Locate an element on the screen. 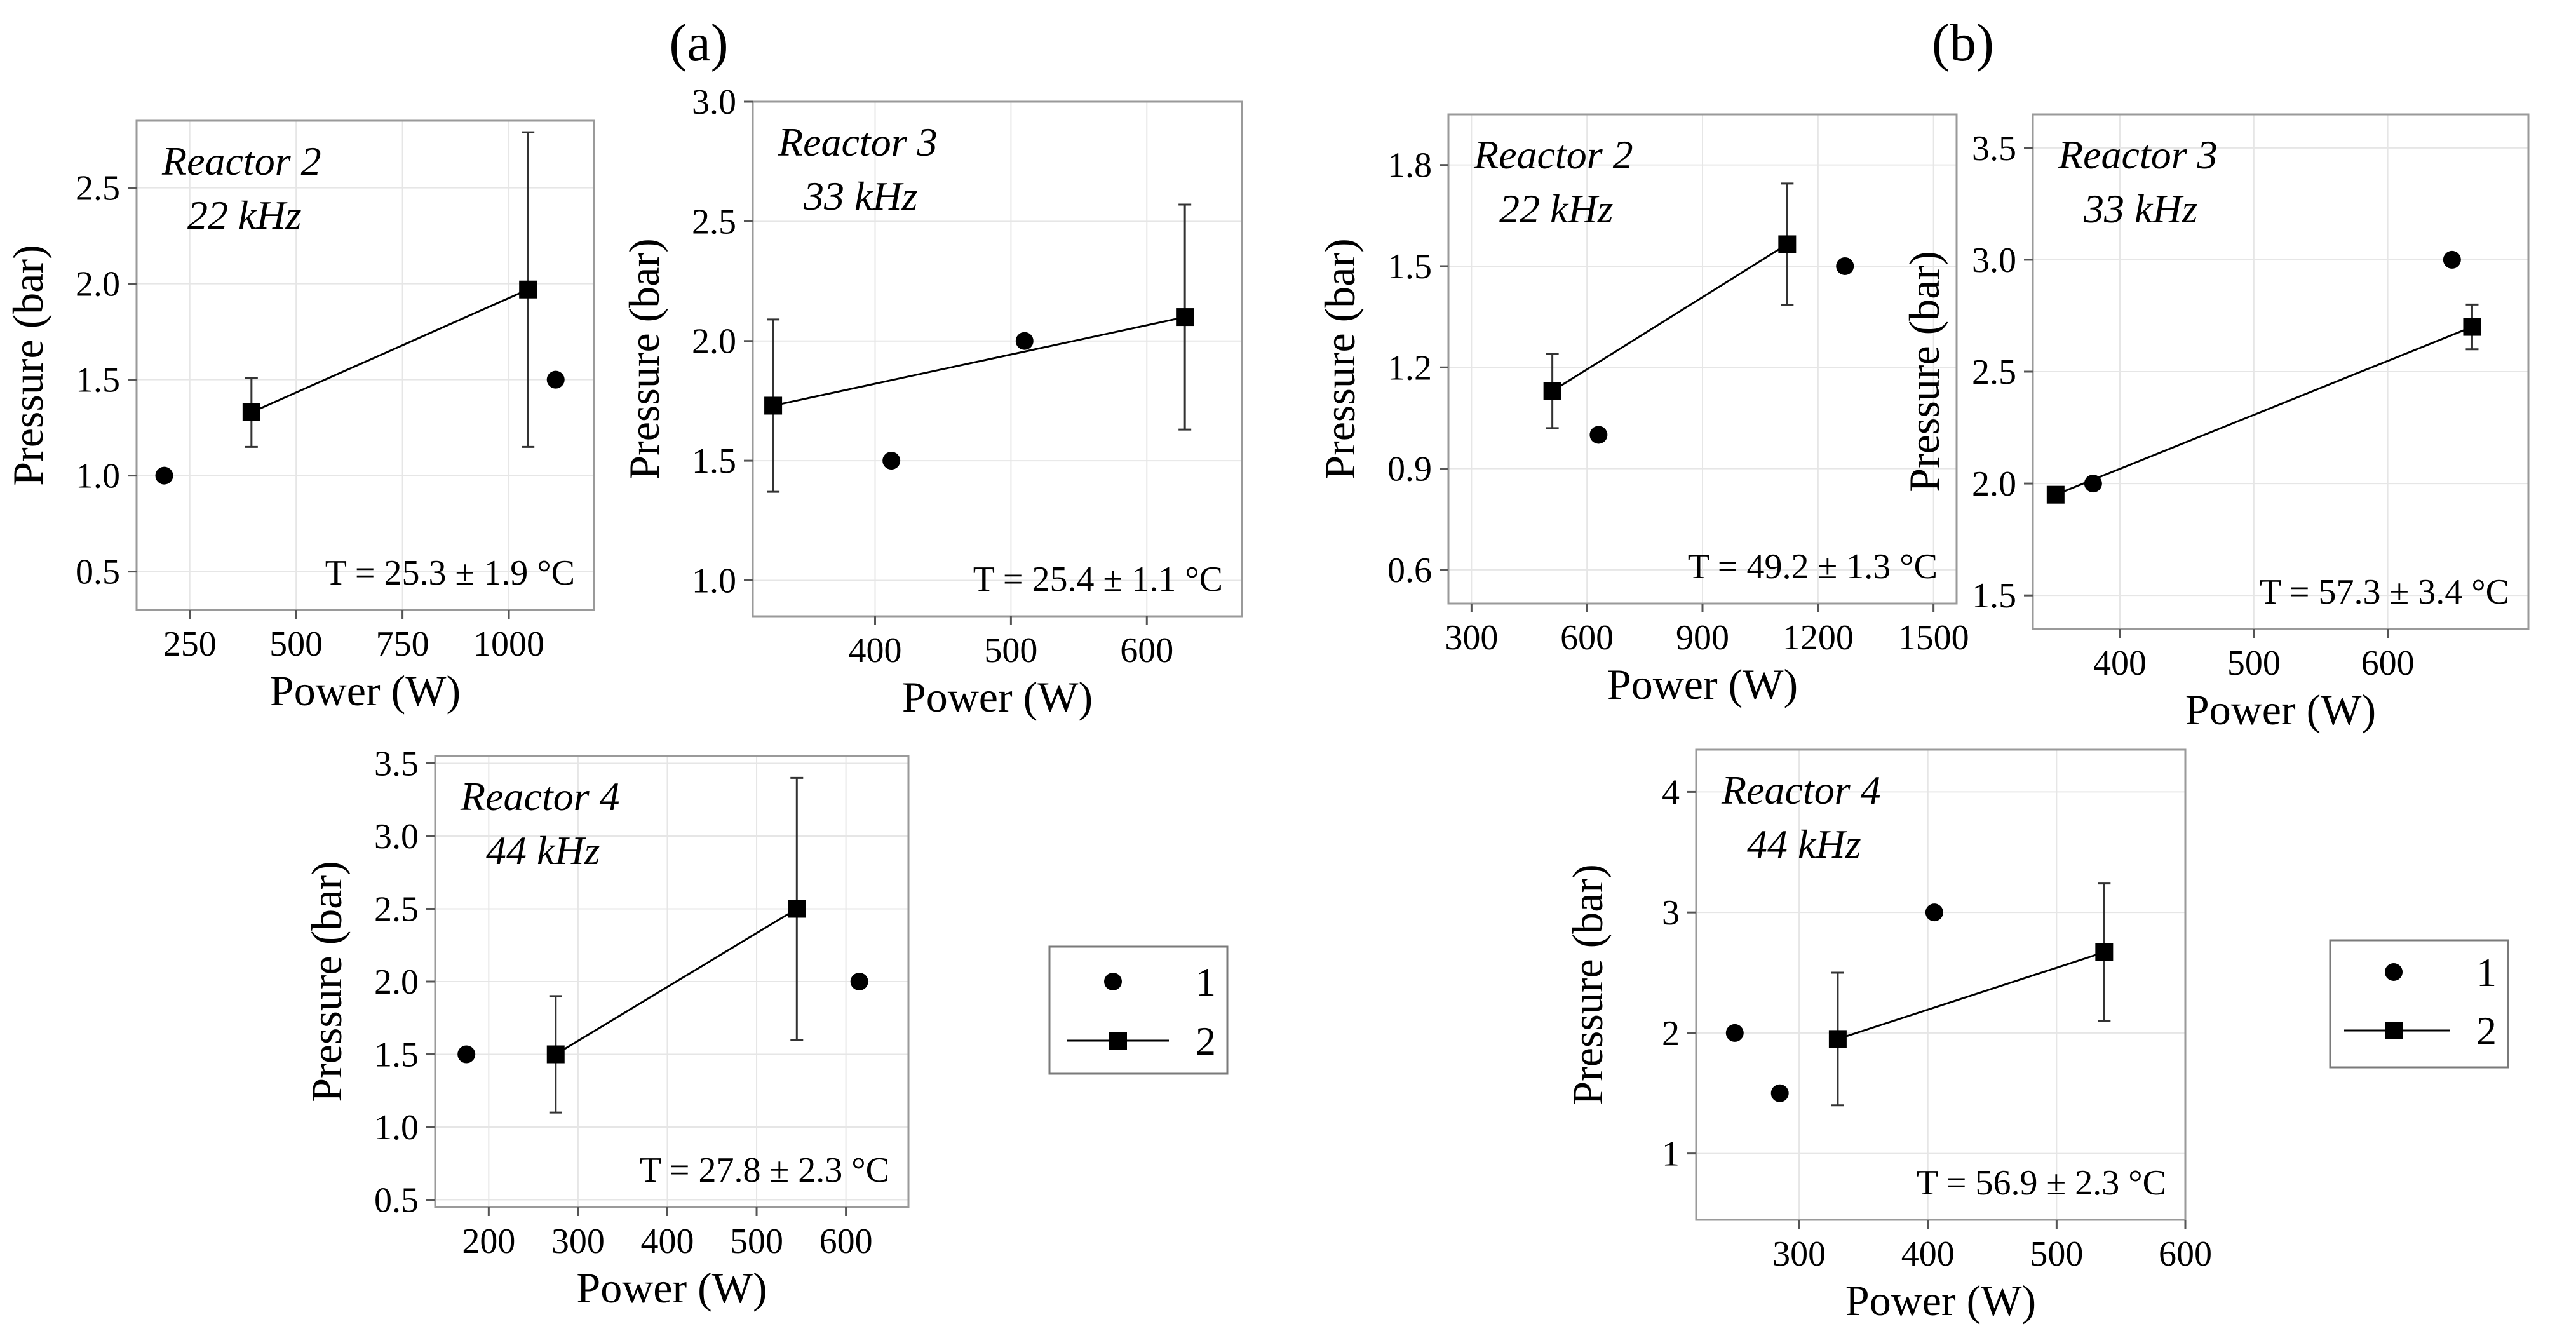  y-tick-label: 1.2 is located at coordinates (1409, 368).